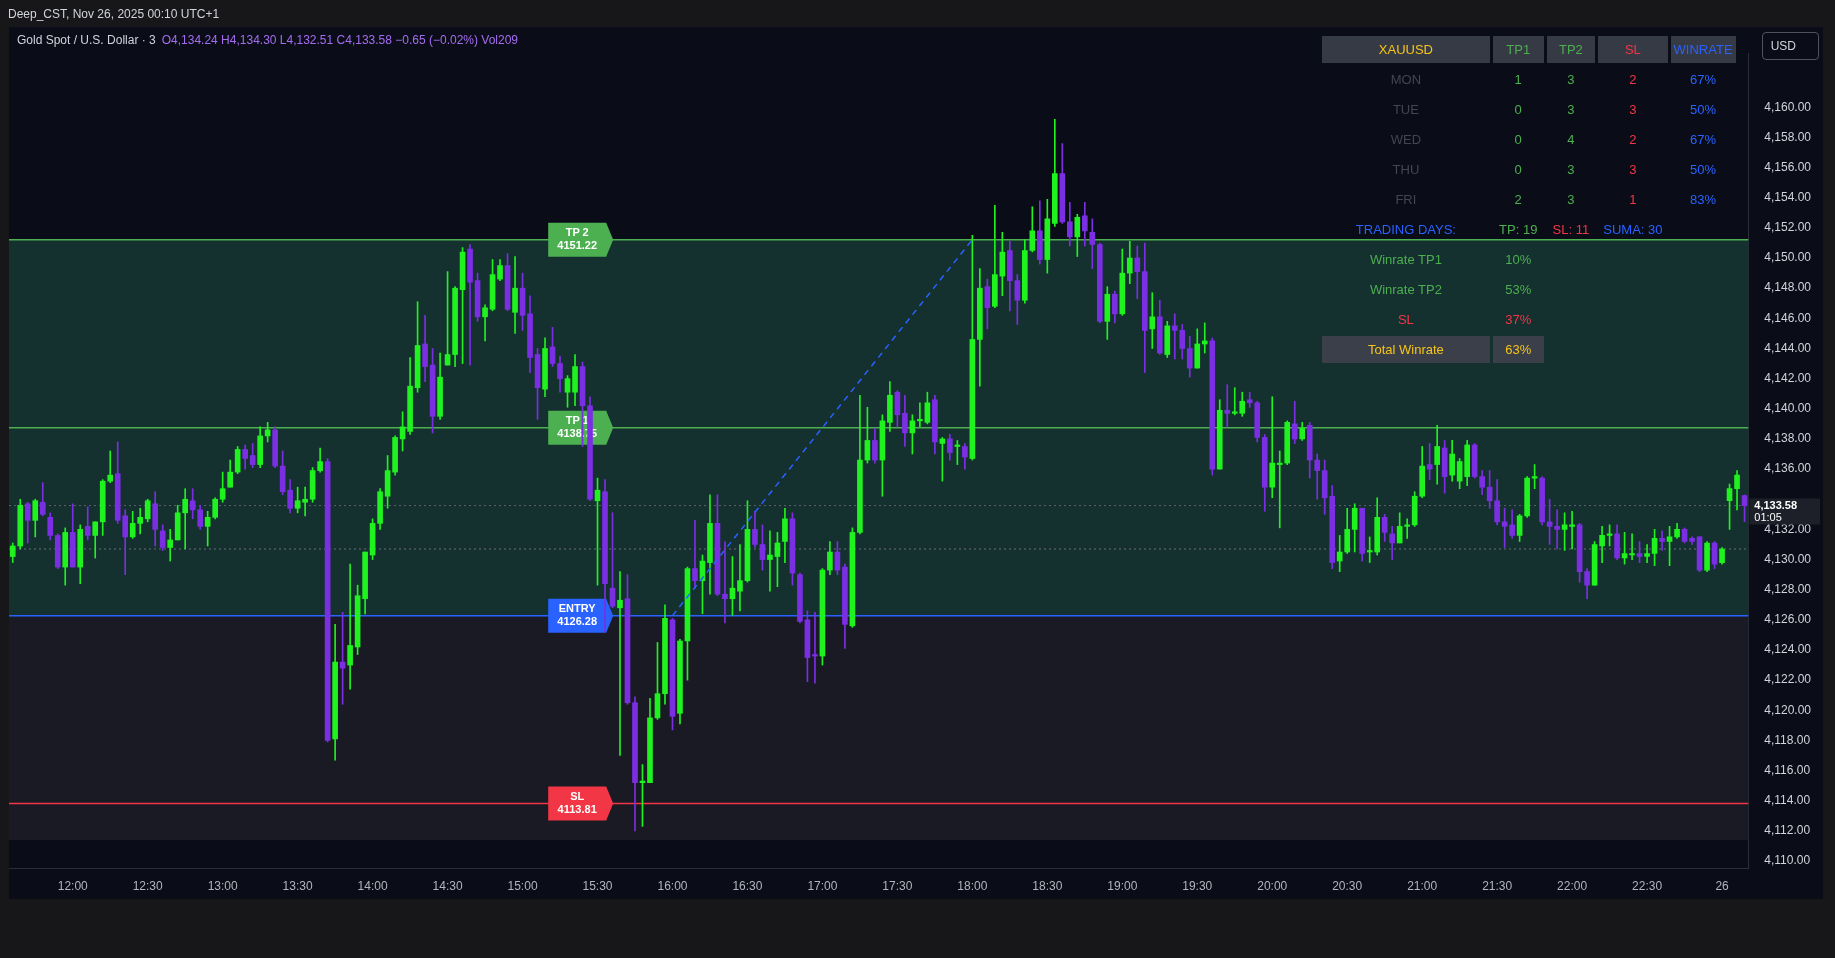 This screenshot has width=1835, height=958. I want to click on y-tick-label: 4,146.00, so click(1788, 317).